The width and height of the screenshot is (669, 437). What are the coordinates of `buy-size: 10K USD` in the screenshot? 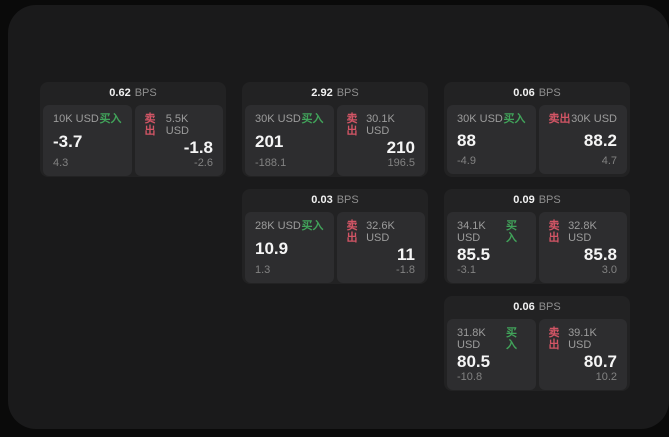 It's located at (76, 119).